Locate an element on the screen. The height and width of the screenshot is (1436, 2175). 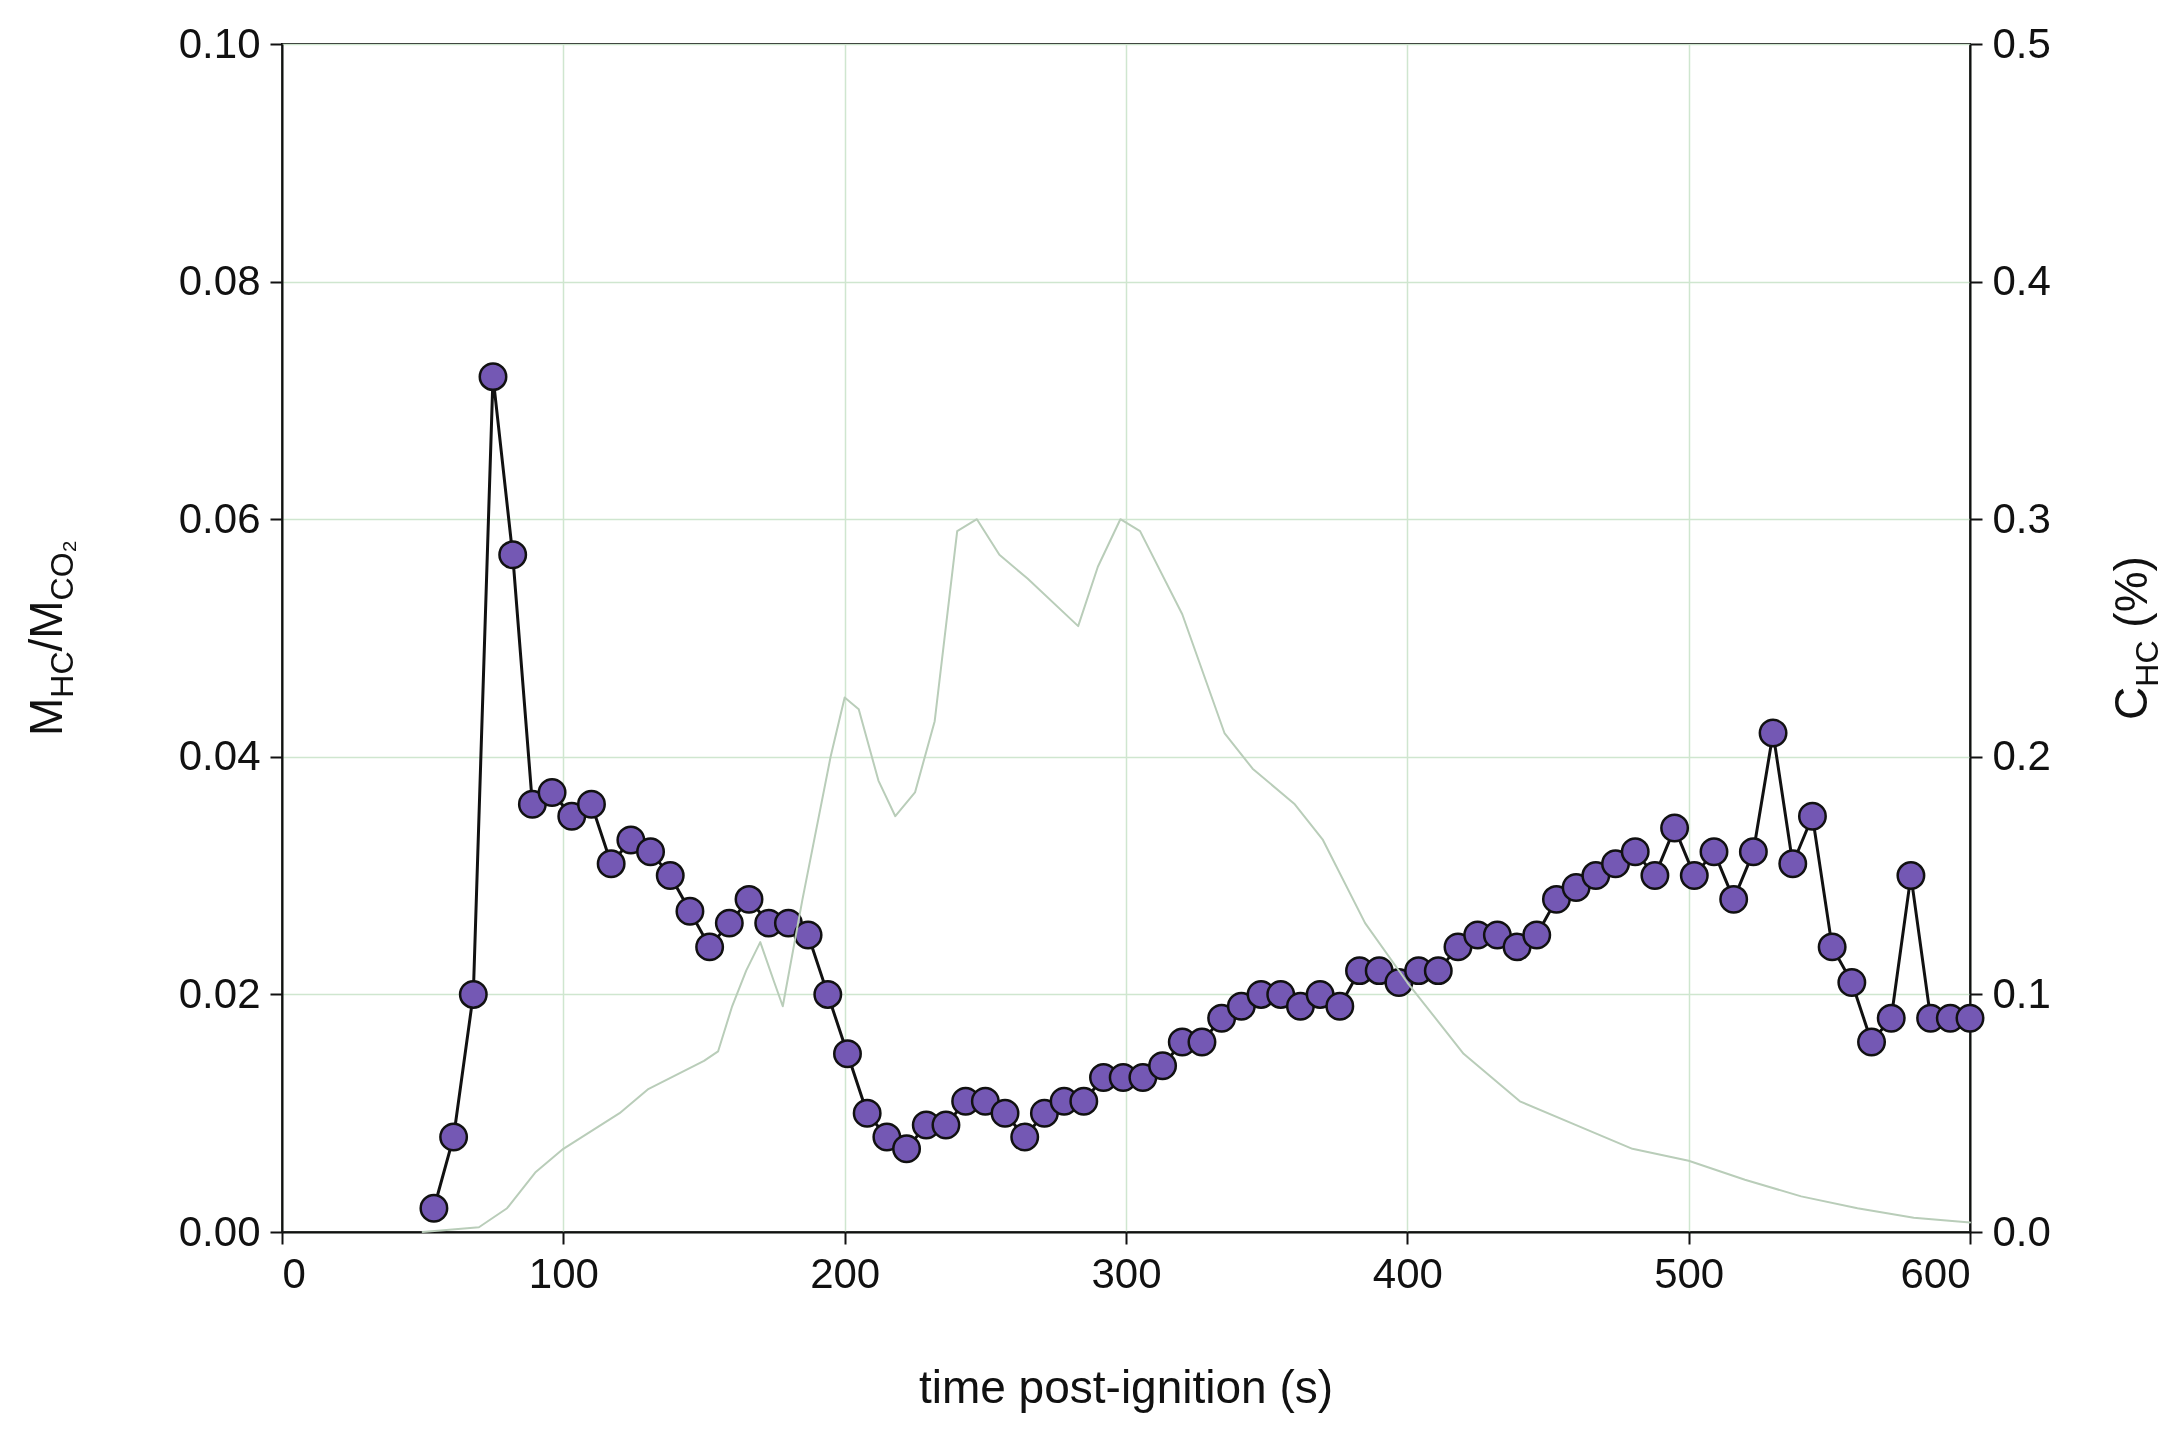
x-tick-label: 100 is located at coordinates (563, 1273).